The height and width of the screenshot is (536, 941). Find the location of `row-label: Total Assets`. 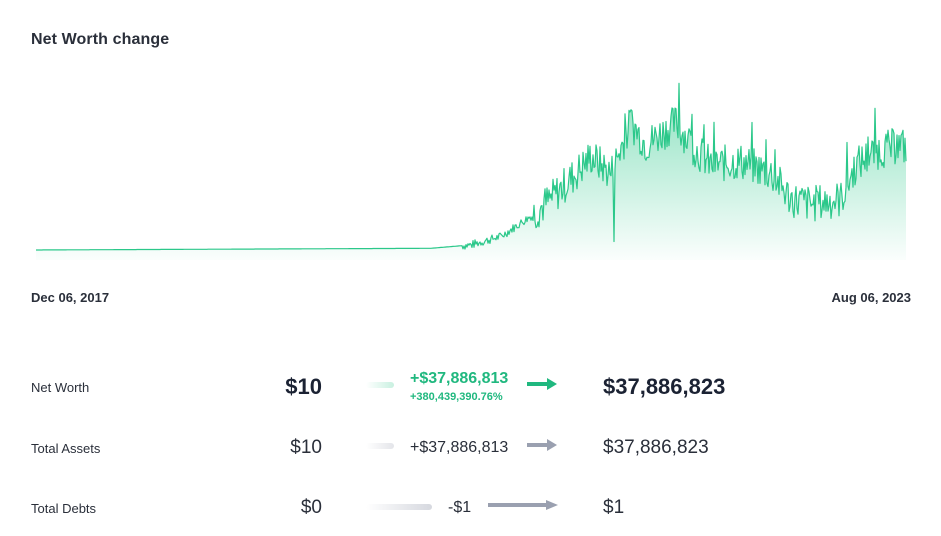

row-label: Total Assets is located at coordinates (66, 448).